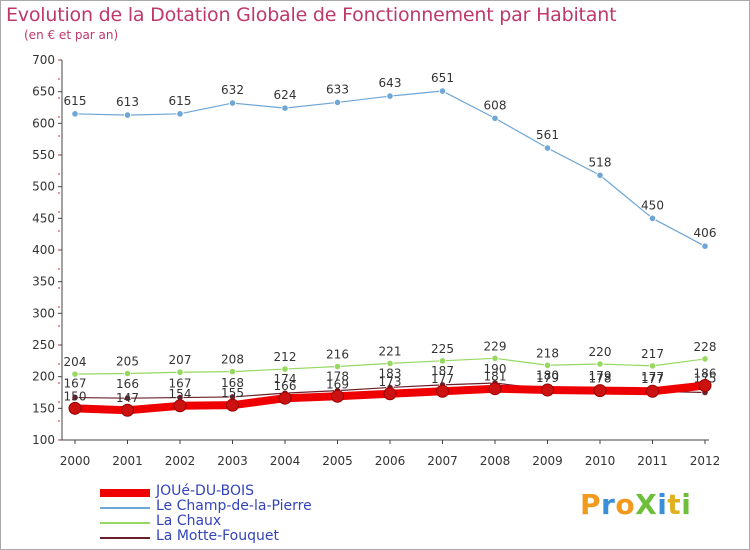 This screenshot has width=750, height=550. I want to click on data-label: 166, so click(285, 386).